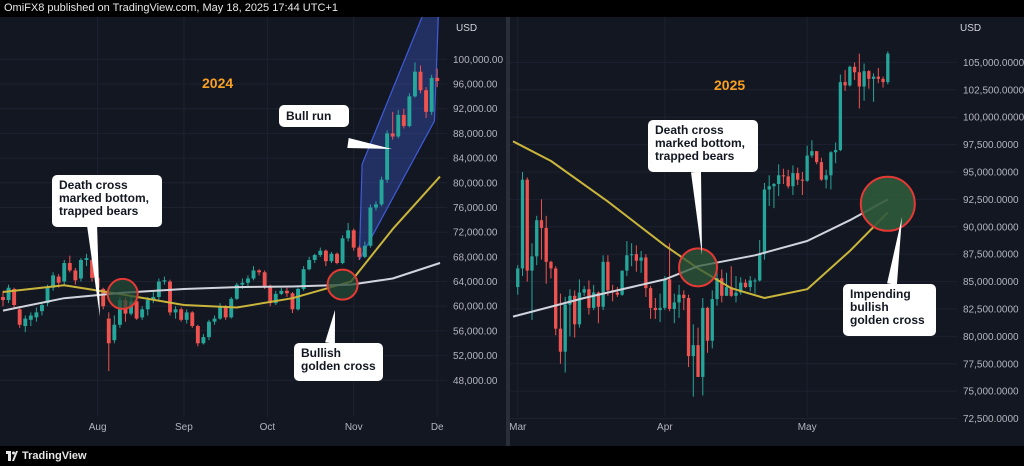 The image size is (1024, 466). What do you see at coordinates (54, 456) in the screenshot?
I see `brand-name: TradingView` at bounding box center [54, 456].